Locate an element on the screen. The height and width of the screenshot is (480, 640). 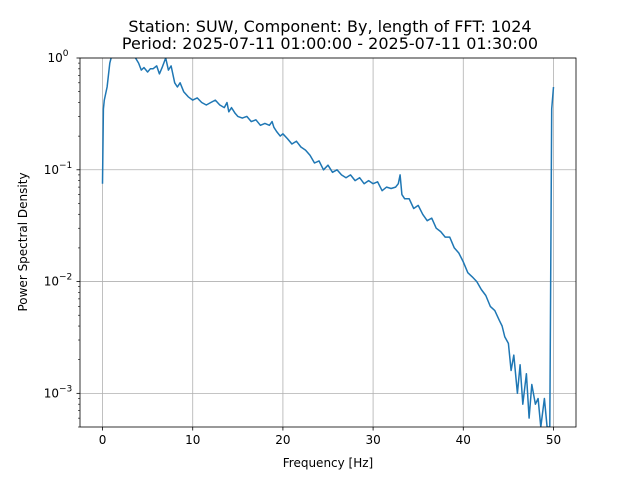
y-tick-label: 10⁻² is located at coordinates (58, 281).